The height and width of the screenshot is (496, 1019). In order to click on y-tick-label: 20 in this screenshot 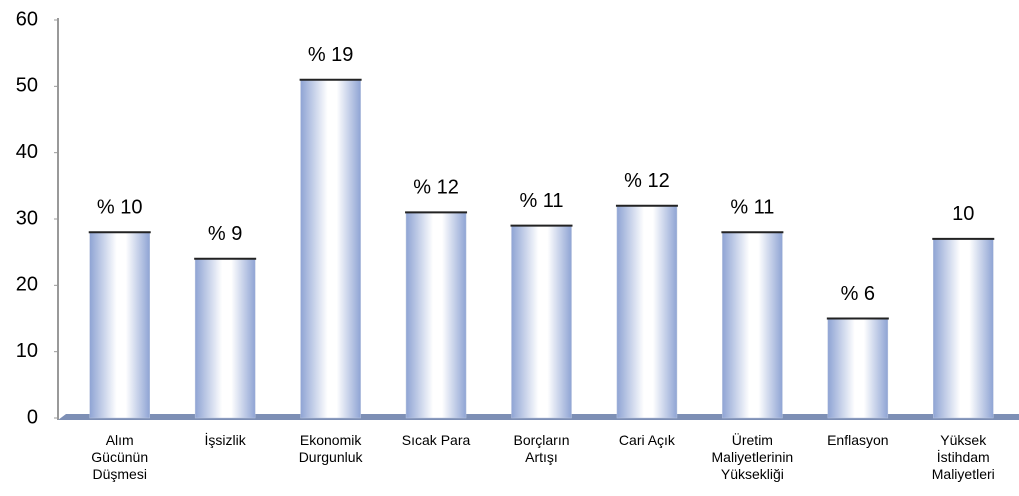, I will do `click(27, 285)`.